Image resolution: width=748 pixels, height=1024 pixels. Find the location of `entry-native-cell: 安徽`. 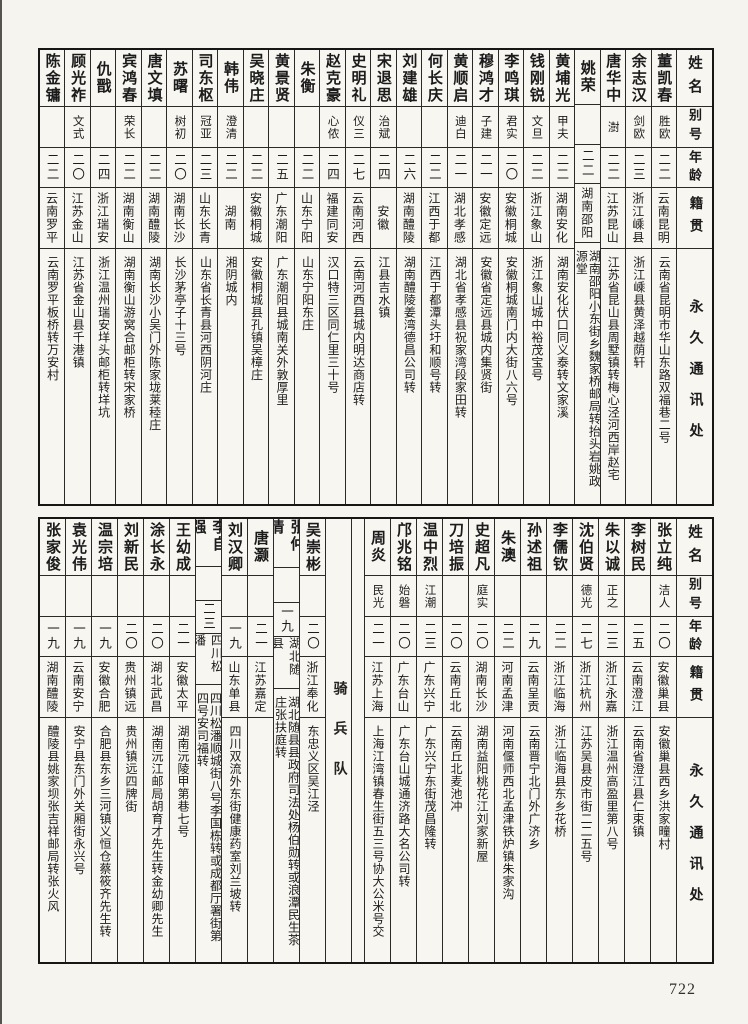

entry-native-cell: 安徽 is located at coordinates (383, 218).